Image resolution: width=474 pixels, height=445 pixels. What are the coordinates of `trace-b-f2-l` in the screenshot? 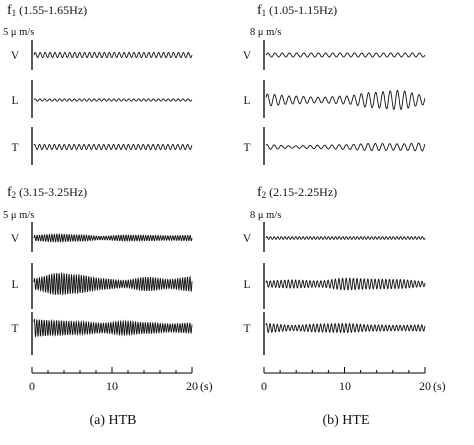 It's located at (345, 284).